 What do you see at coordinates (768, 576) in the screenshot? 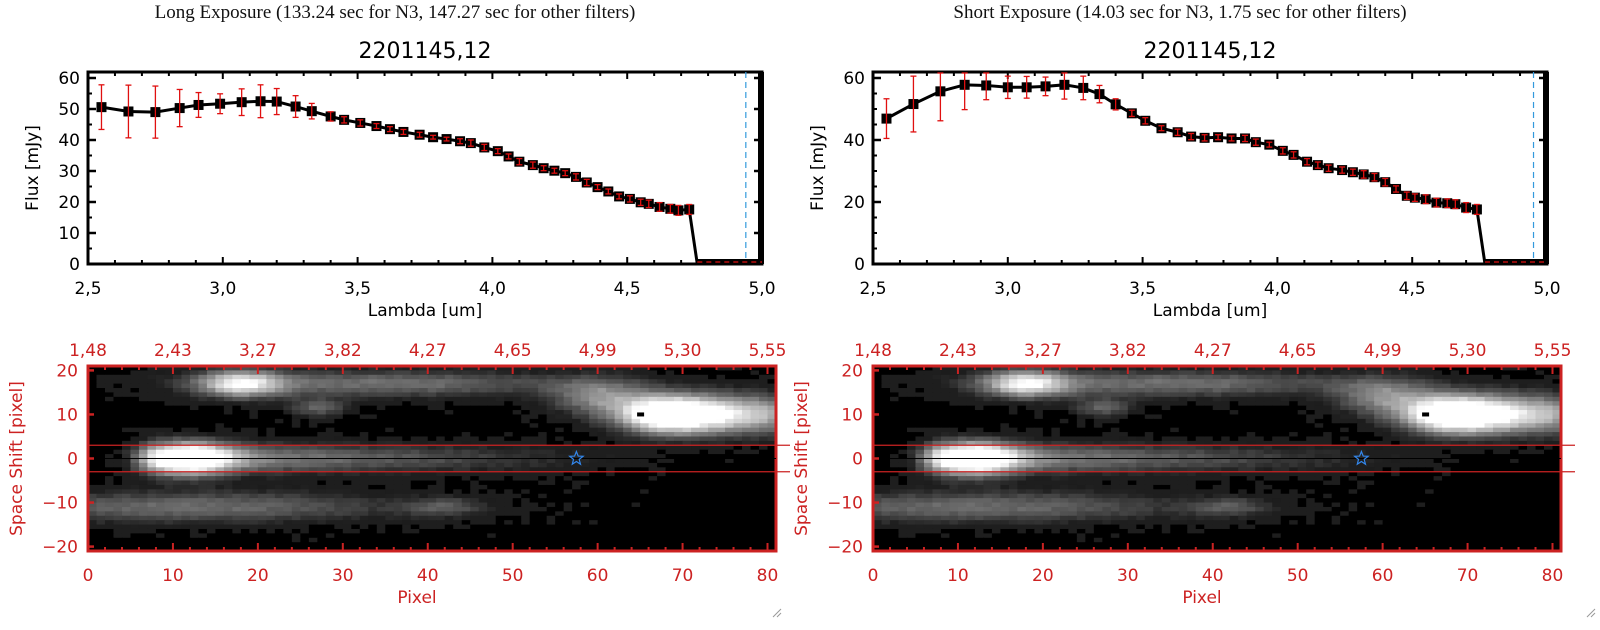
I see `image-x-tick-label: 80` at bounding box center [768, 576].